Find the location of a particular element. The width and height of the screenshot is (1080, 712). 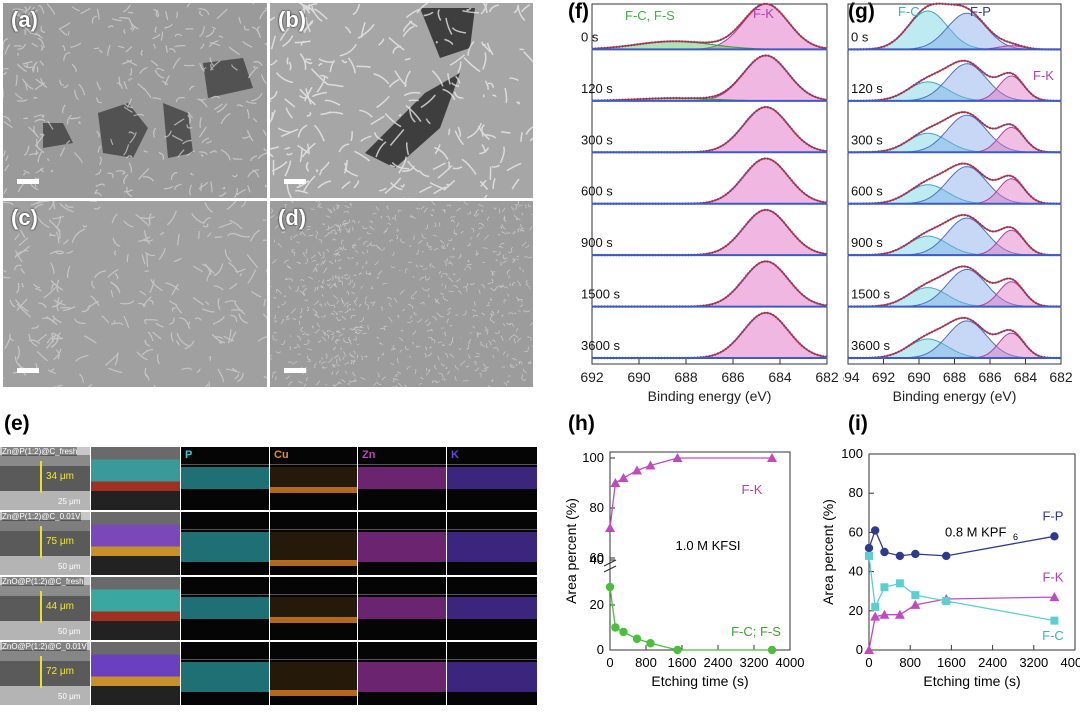

eds-map-p is located at coordinates (225, 673).